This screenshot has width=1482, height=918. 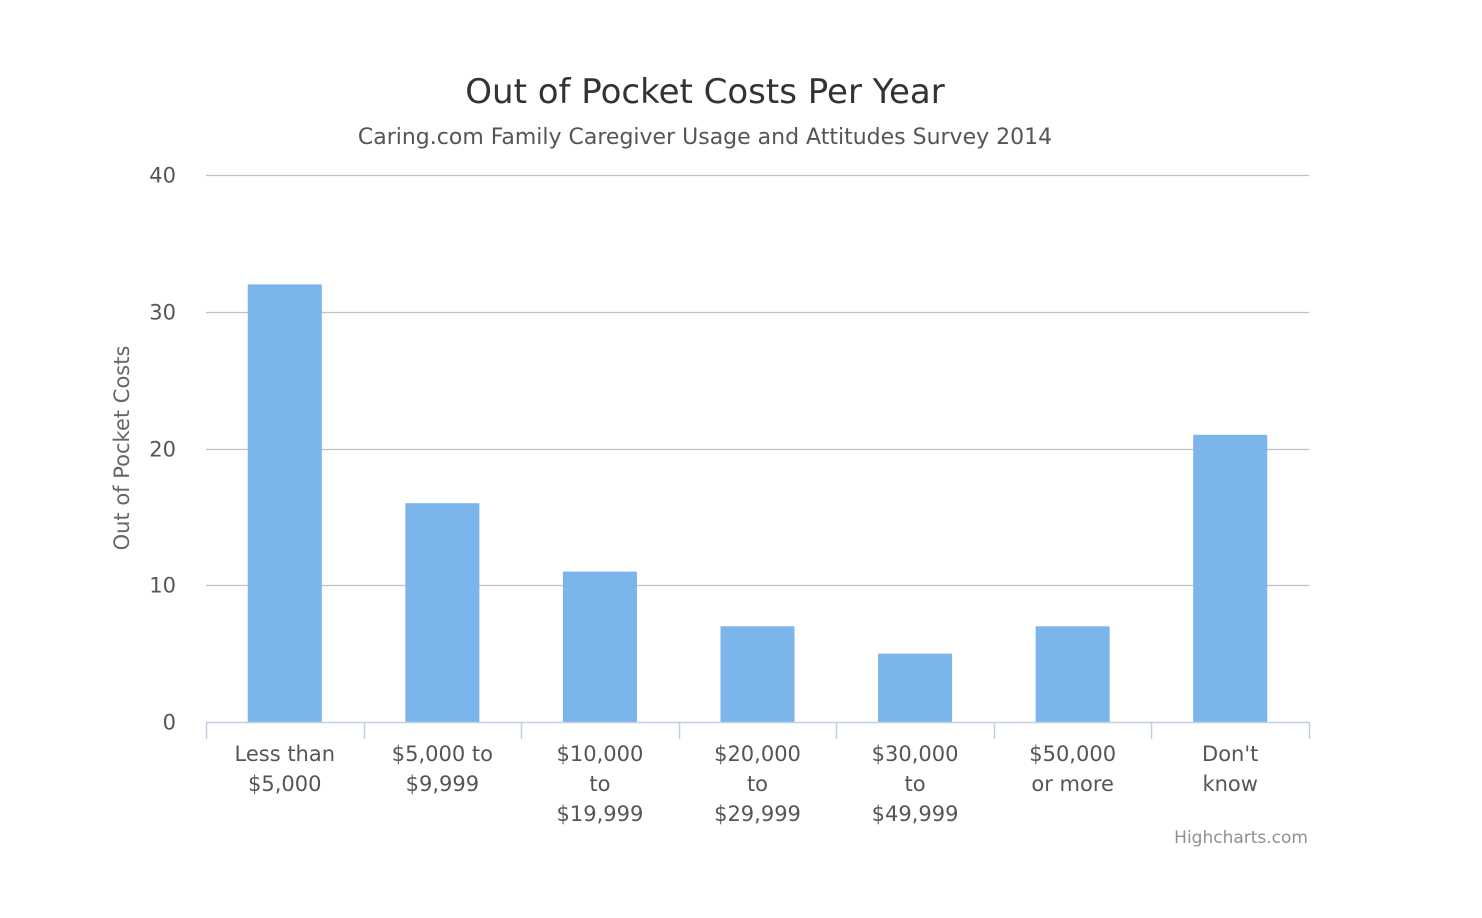 What do you see at coordinates (162, 313) in the screenshot?
I see `y-tick-label-30: 30` at bounding box center [162, 313].